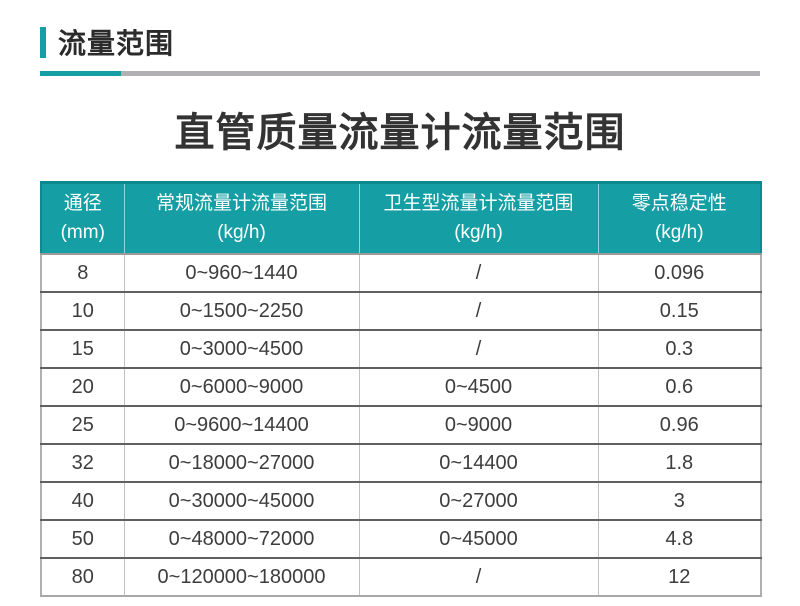  What do you see at coordinates (478, 501) in the screenshot?
I see `table-cell: 0~27000` at bounding box center [478, 501].